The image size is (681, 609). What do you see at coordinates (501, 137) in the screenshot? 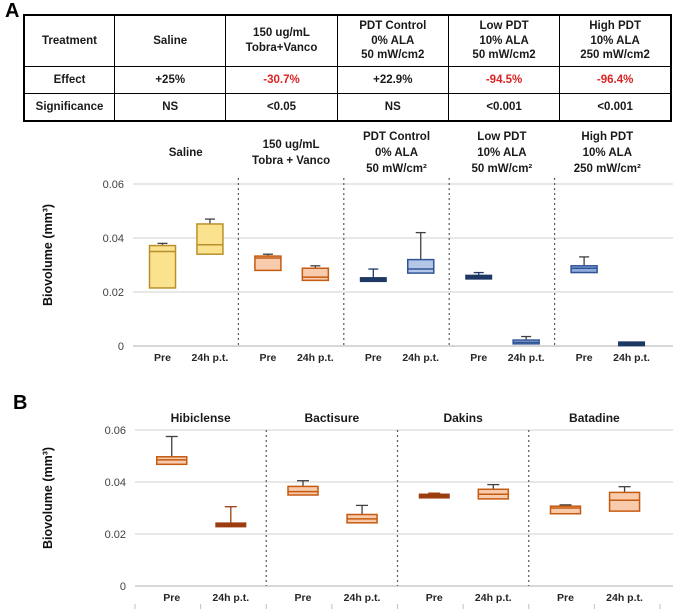
I see `group-header: Low PDT` at bounding box center [501, 137].